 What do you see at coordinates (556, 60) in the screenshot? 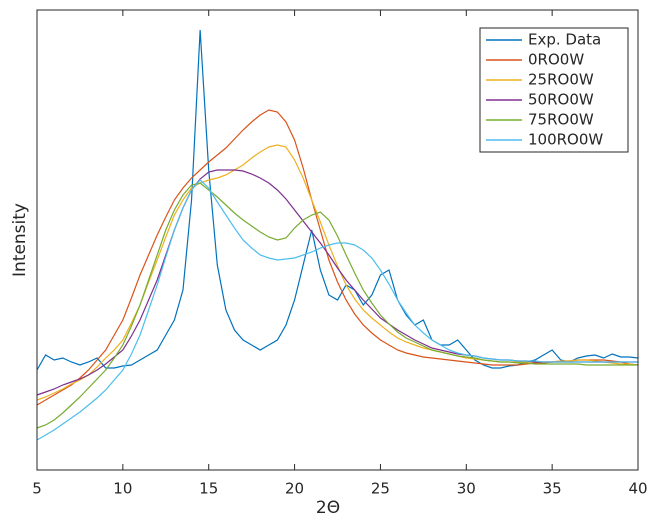
I see `legend-label: 0RO0W` at bounding box center [556, 60].